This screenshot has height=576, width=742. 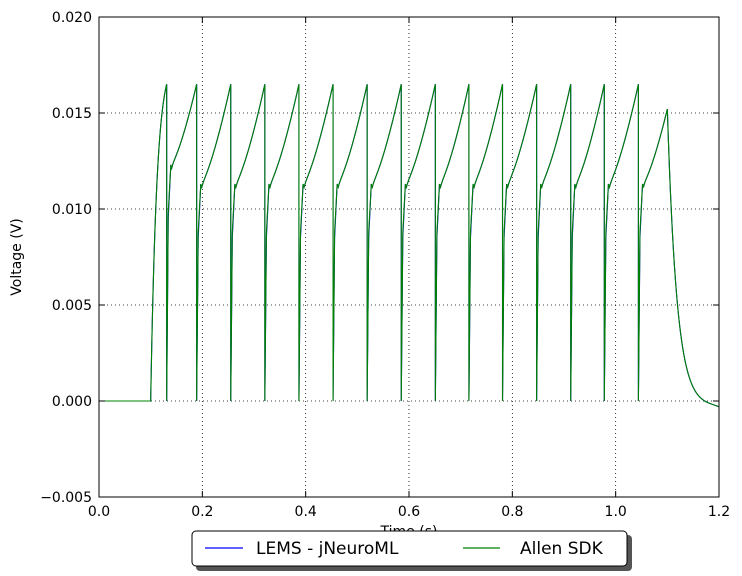 I want to click on x-tick-label: 0.2, so click(x=202, y=512).